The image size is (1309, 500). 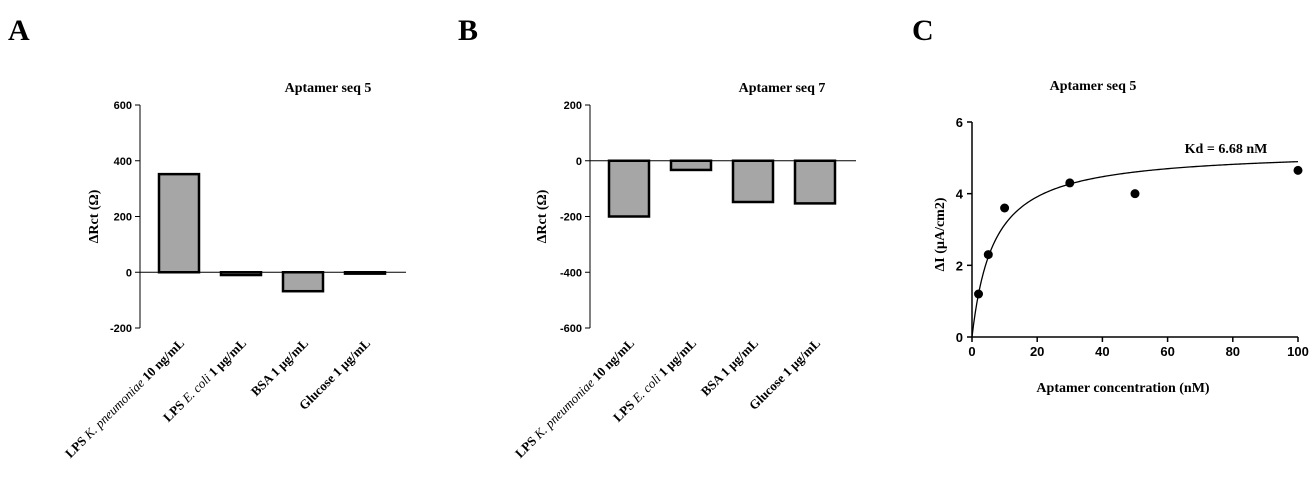 I want to click on chart-a-y-tick-label-0: 600, so click(x=123, y=106).